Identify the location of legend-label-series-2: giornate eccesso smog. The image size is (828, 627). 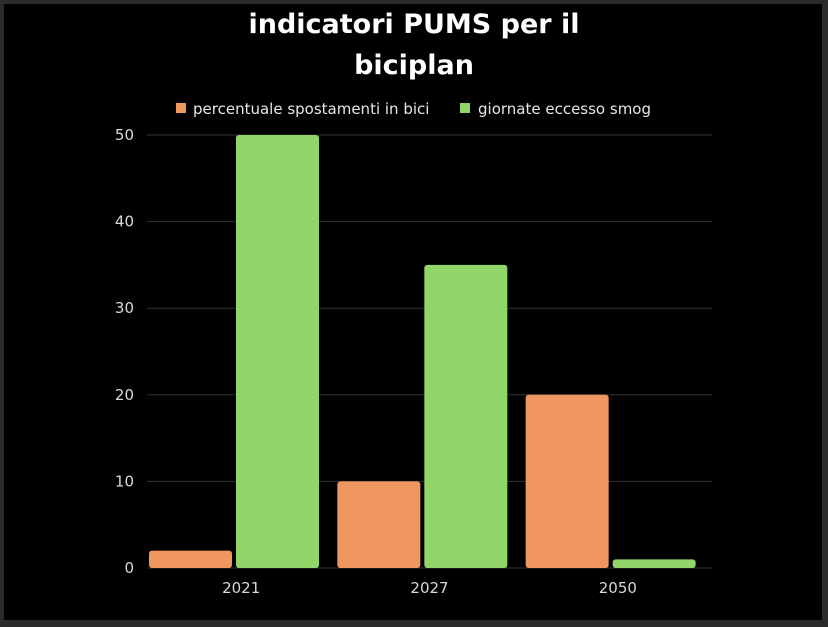
(564, 109).